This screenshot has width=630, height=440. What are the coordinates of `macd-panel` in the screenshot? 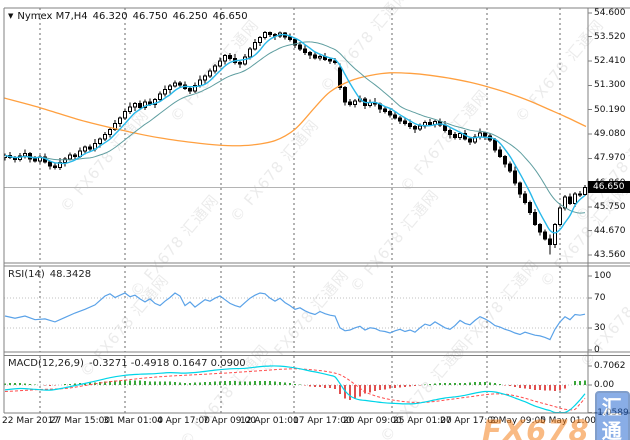 It's located at (296, 384).